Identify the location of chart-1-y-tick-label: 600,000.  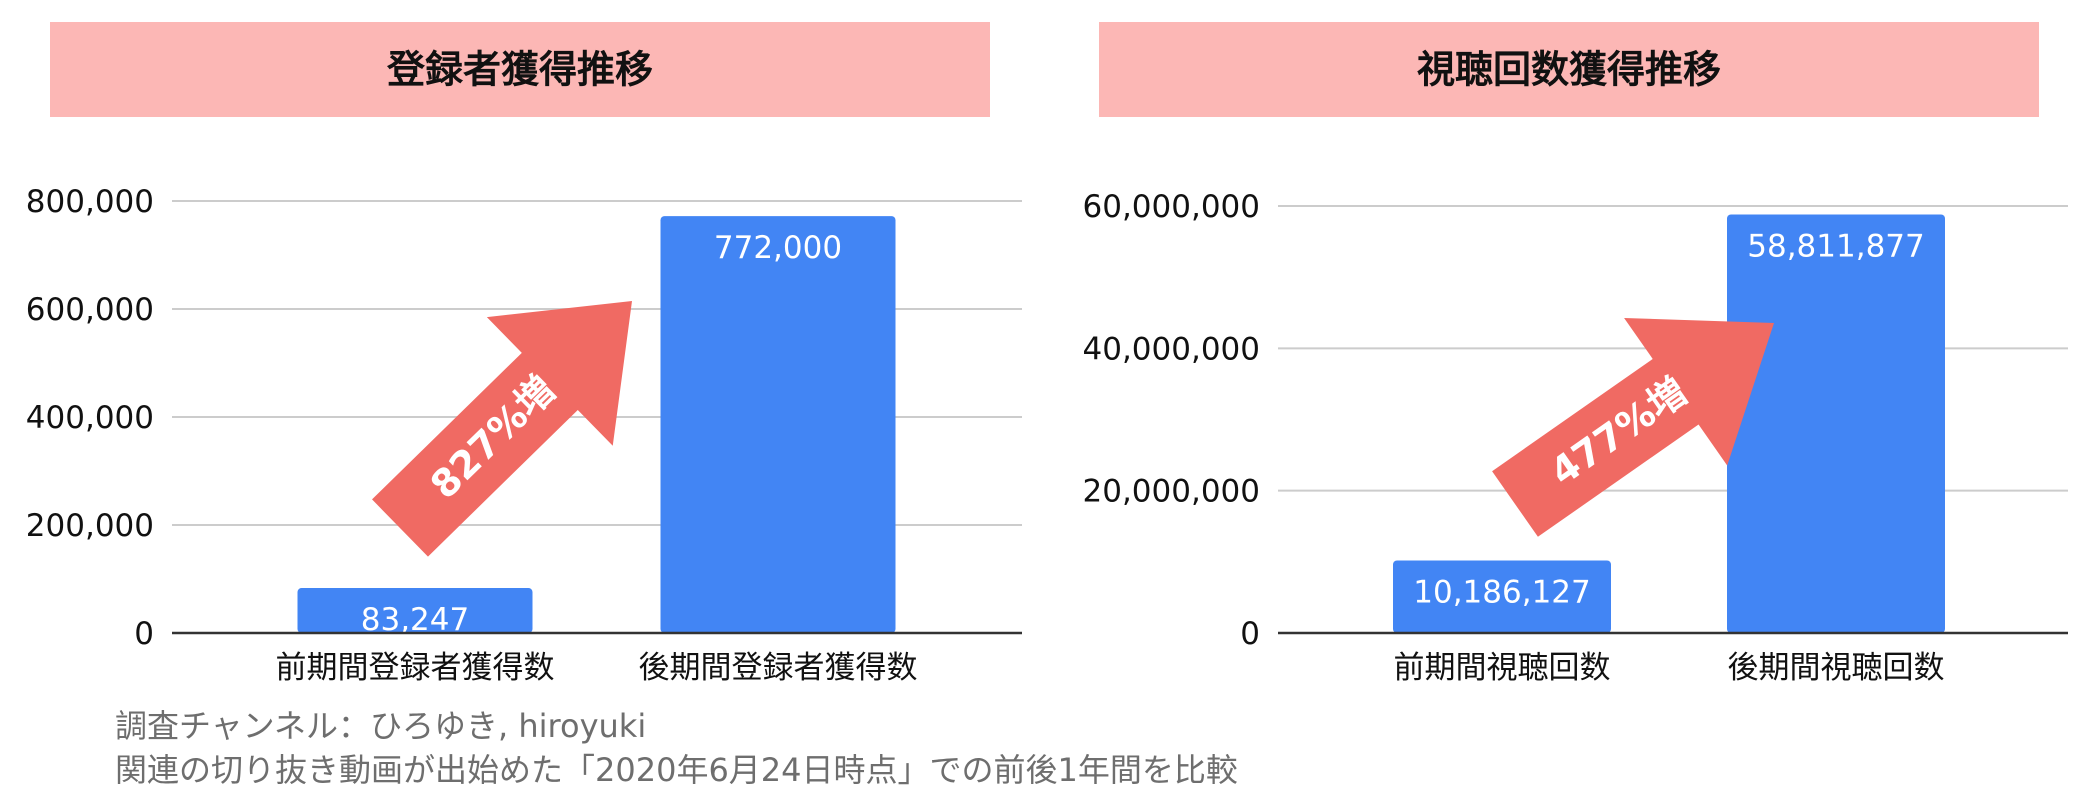
(90, 310).